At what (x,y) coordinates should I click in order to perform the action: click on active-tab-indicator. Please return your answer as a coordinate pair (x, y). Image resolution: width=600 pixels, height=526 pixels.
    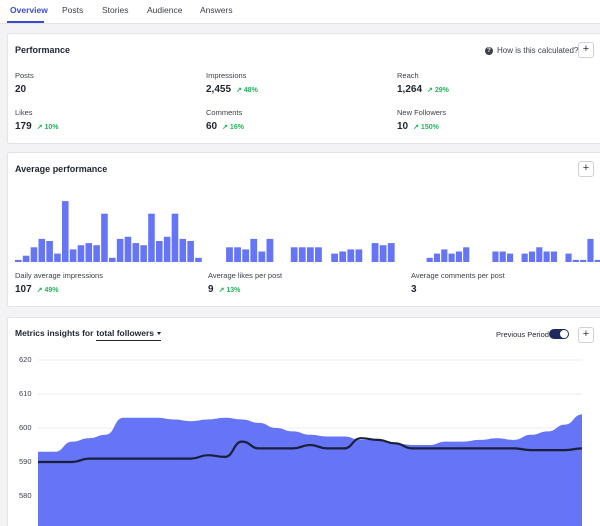
    Looking at the image, I should click on (25, 22).